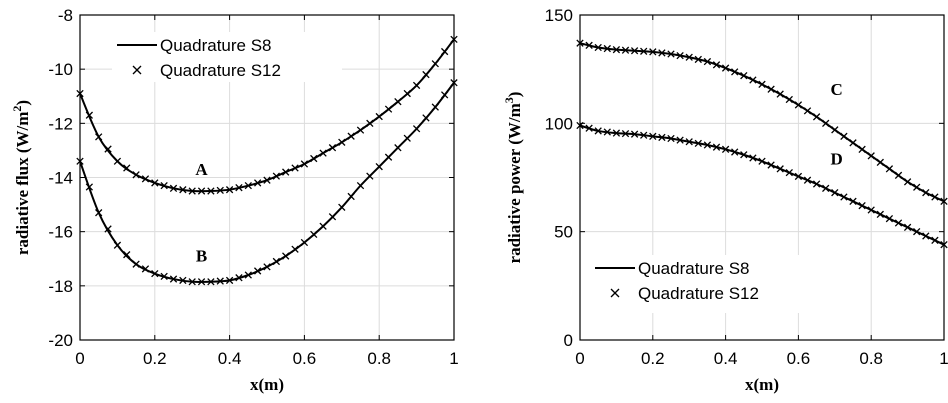 The image size is (948, 403). I want to click on legend-background, so click(227, 57).